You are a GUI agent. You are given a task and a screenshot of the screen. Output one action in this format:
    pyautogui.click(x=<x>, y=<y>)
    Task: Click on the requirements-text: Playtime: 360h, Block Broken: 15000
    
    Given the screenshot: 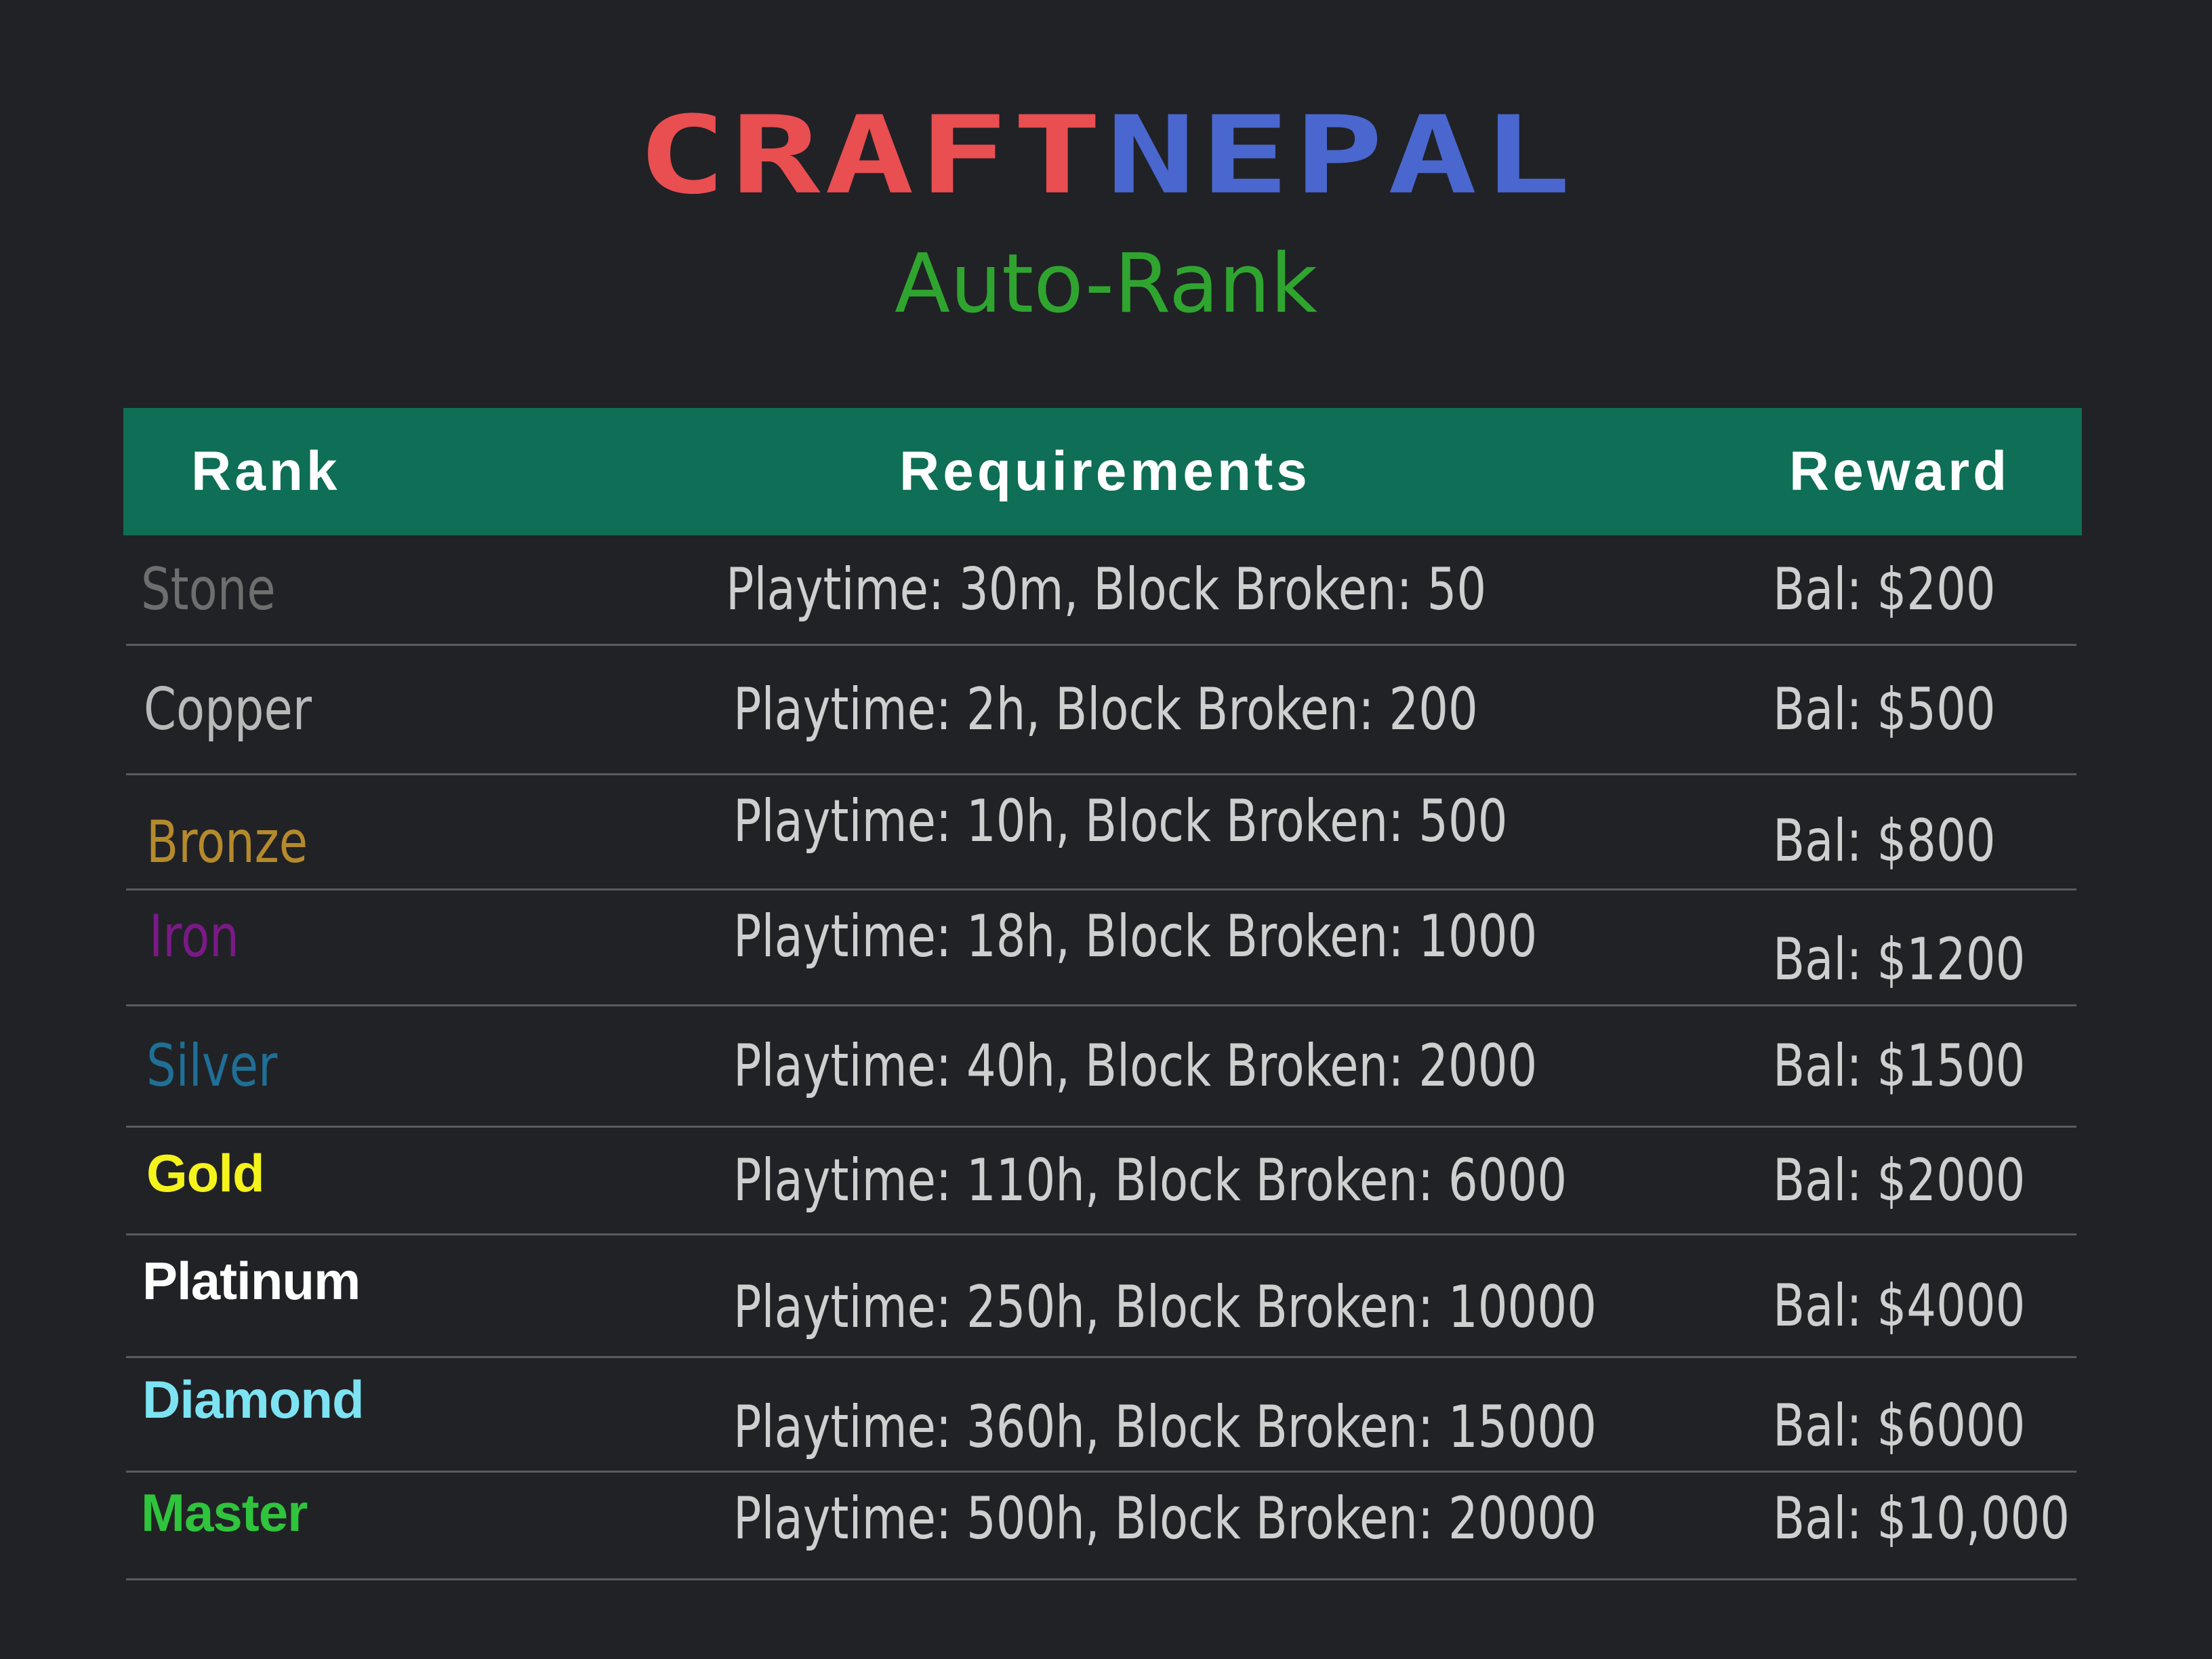 What is the action you would take?
    pyautogui.click(x=1165, y=1427)
    